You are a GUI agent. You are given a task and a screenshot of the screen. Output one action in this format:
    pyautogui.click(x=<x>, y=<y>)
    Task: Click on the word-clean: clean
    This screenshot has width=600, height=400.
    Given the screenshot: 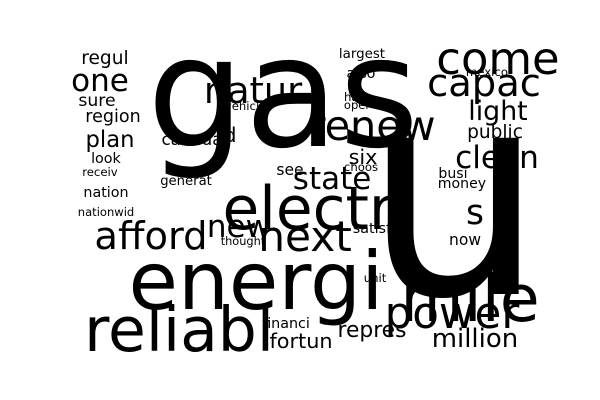 What is the action you would take?
    pyautogui.click(x=497, y=157)
    